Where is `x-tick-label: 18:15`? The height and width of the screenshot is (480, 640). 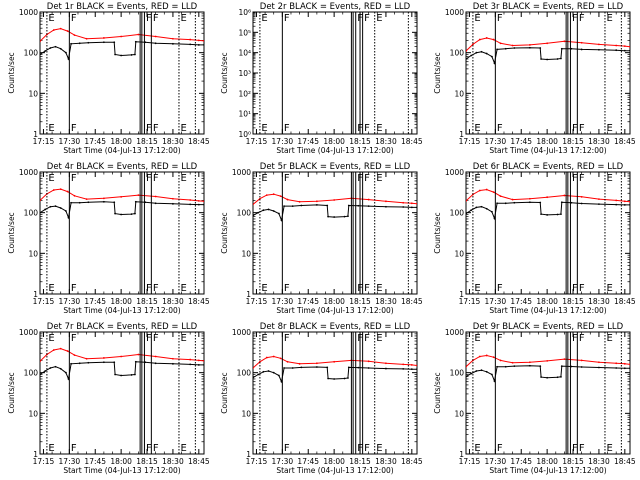
x-tick-label: 18:15 is located at coordinates (147, 301).